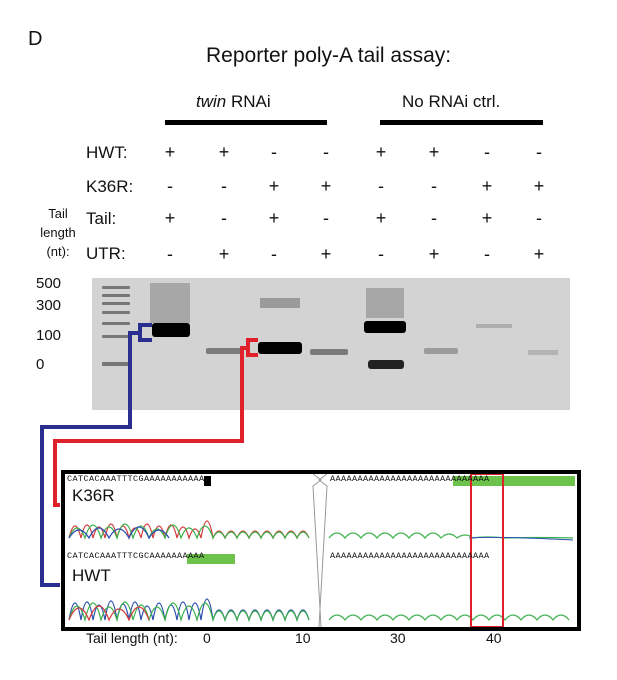 The width and height of the screenshot is (617, 680). Describe the element at coordinates (49, 305) in the screenshot. I see `ladder-label-300: 300` at that location.